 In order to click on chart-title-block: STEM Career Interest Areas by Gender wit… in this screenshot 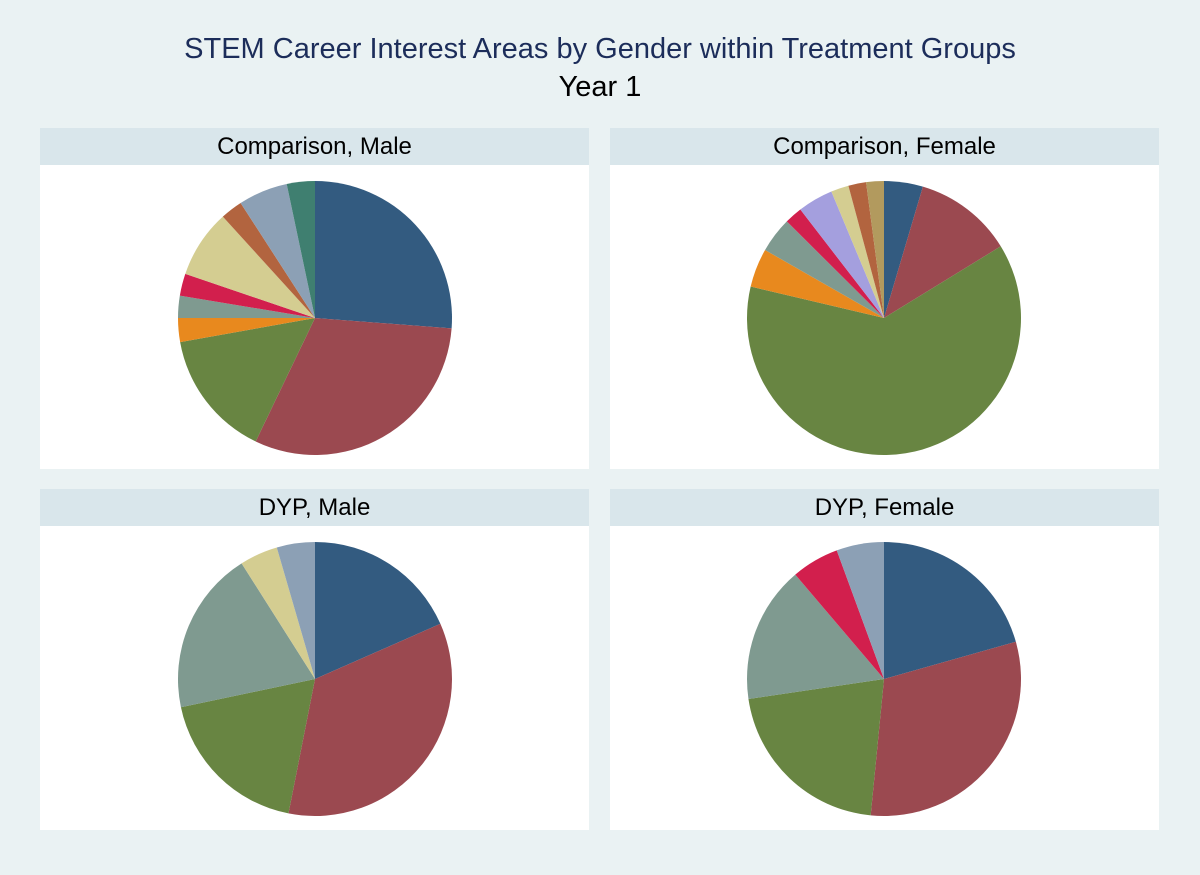, I will do `click(600, 68)`.